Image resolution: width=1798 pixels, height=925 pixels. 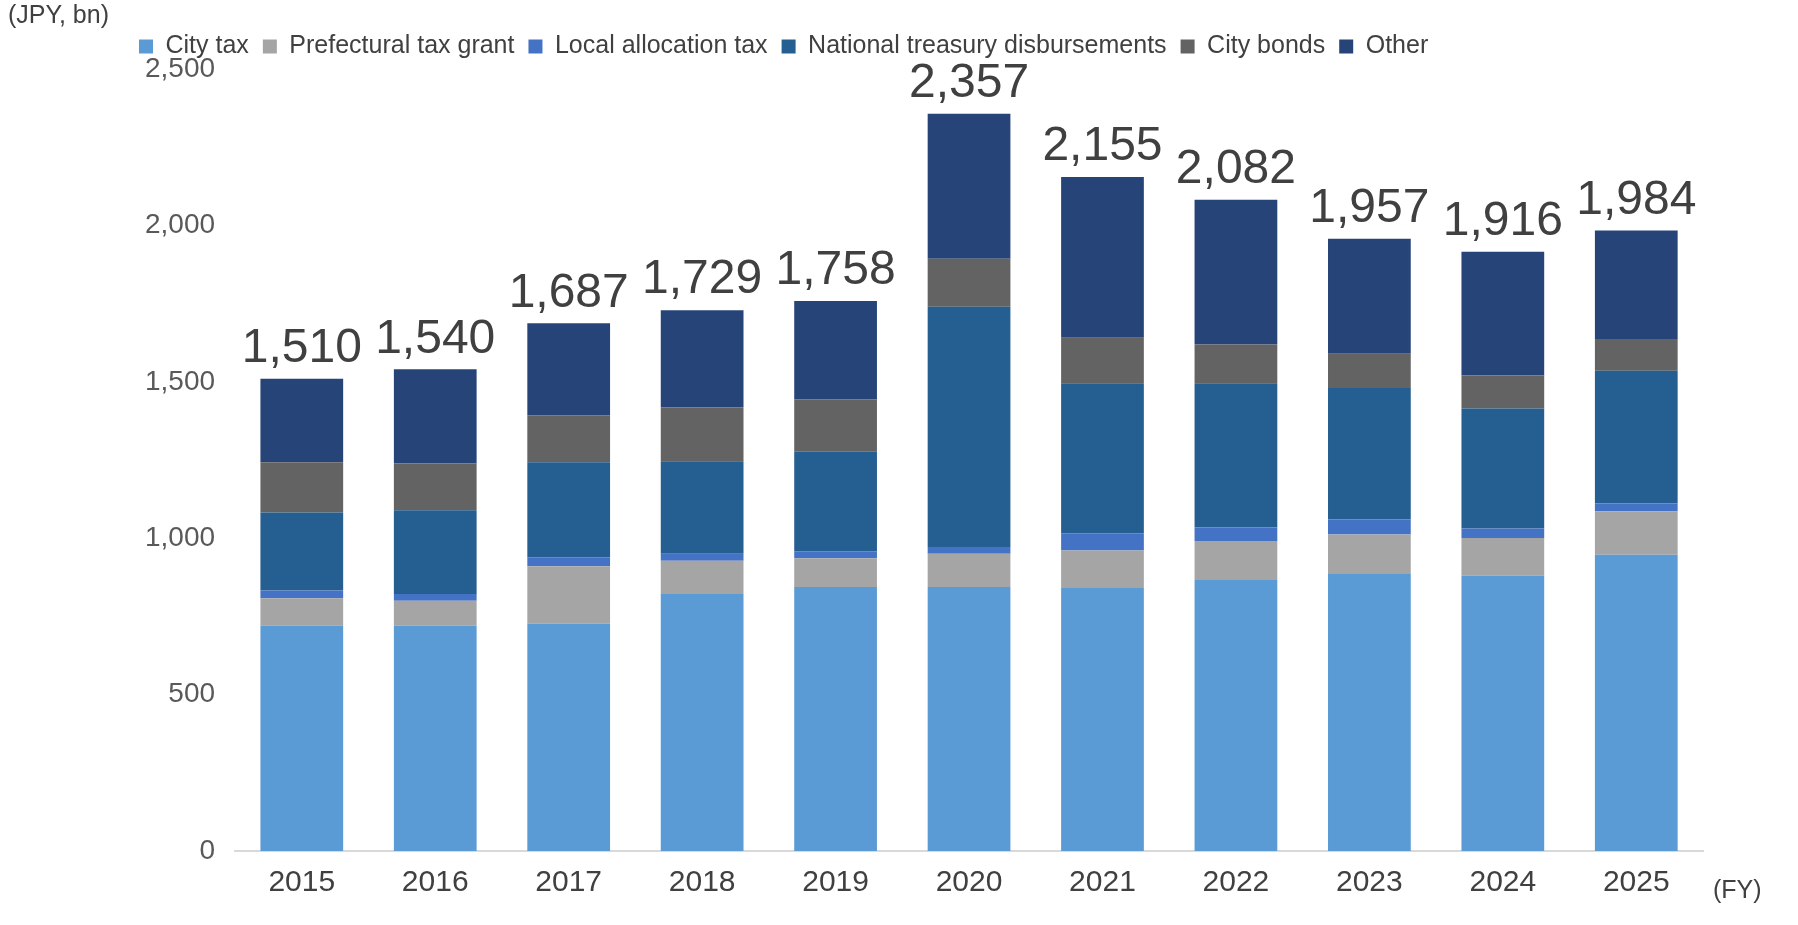 I want to click on x-tick-label: 2016, so click(x=435, y=881).